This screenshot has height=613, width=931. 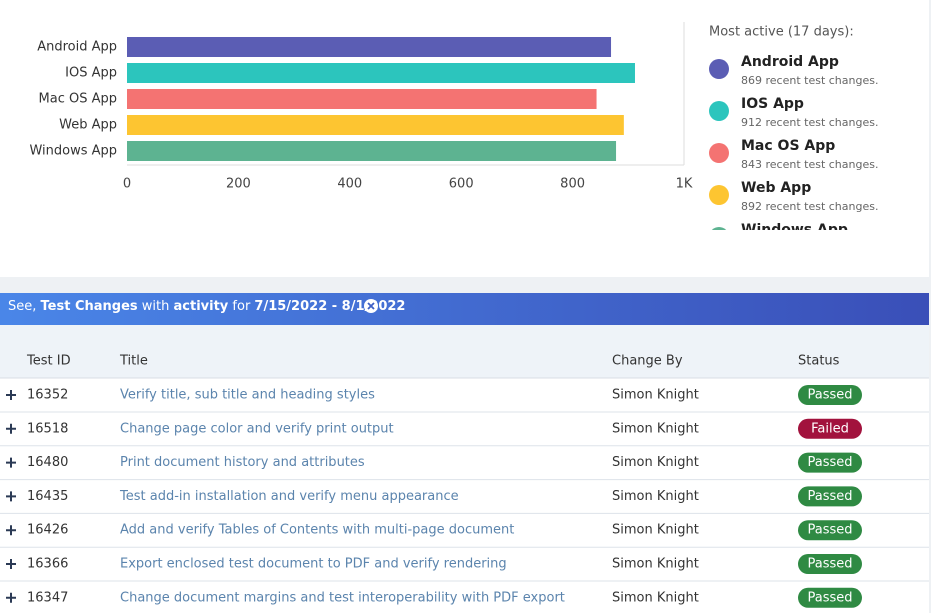 What do you see at coordinates (89, 306) in the screenshot?
I see `banner-part: Test Changes` at bounding box center [89, 306].